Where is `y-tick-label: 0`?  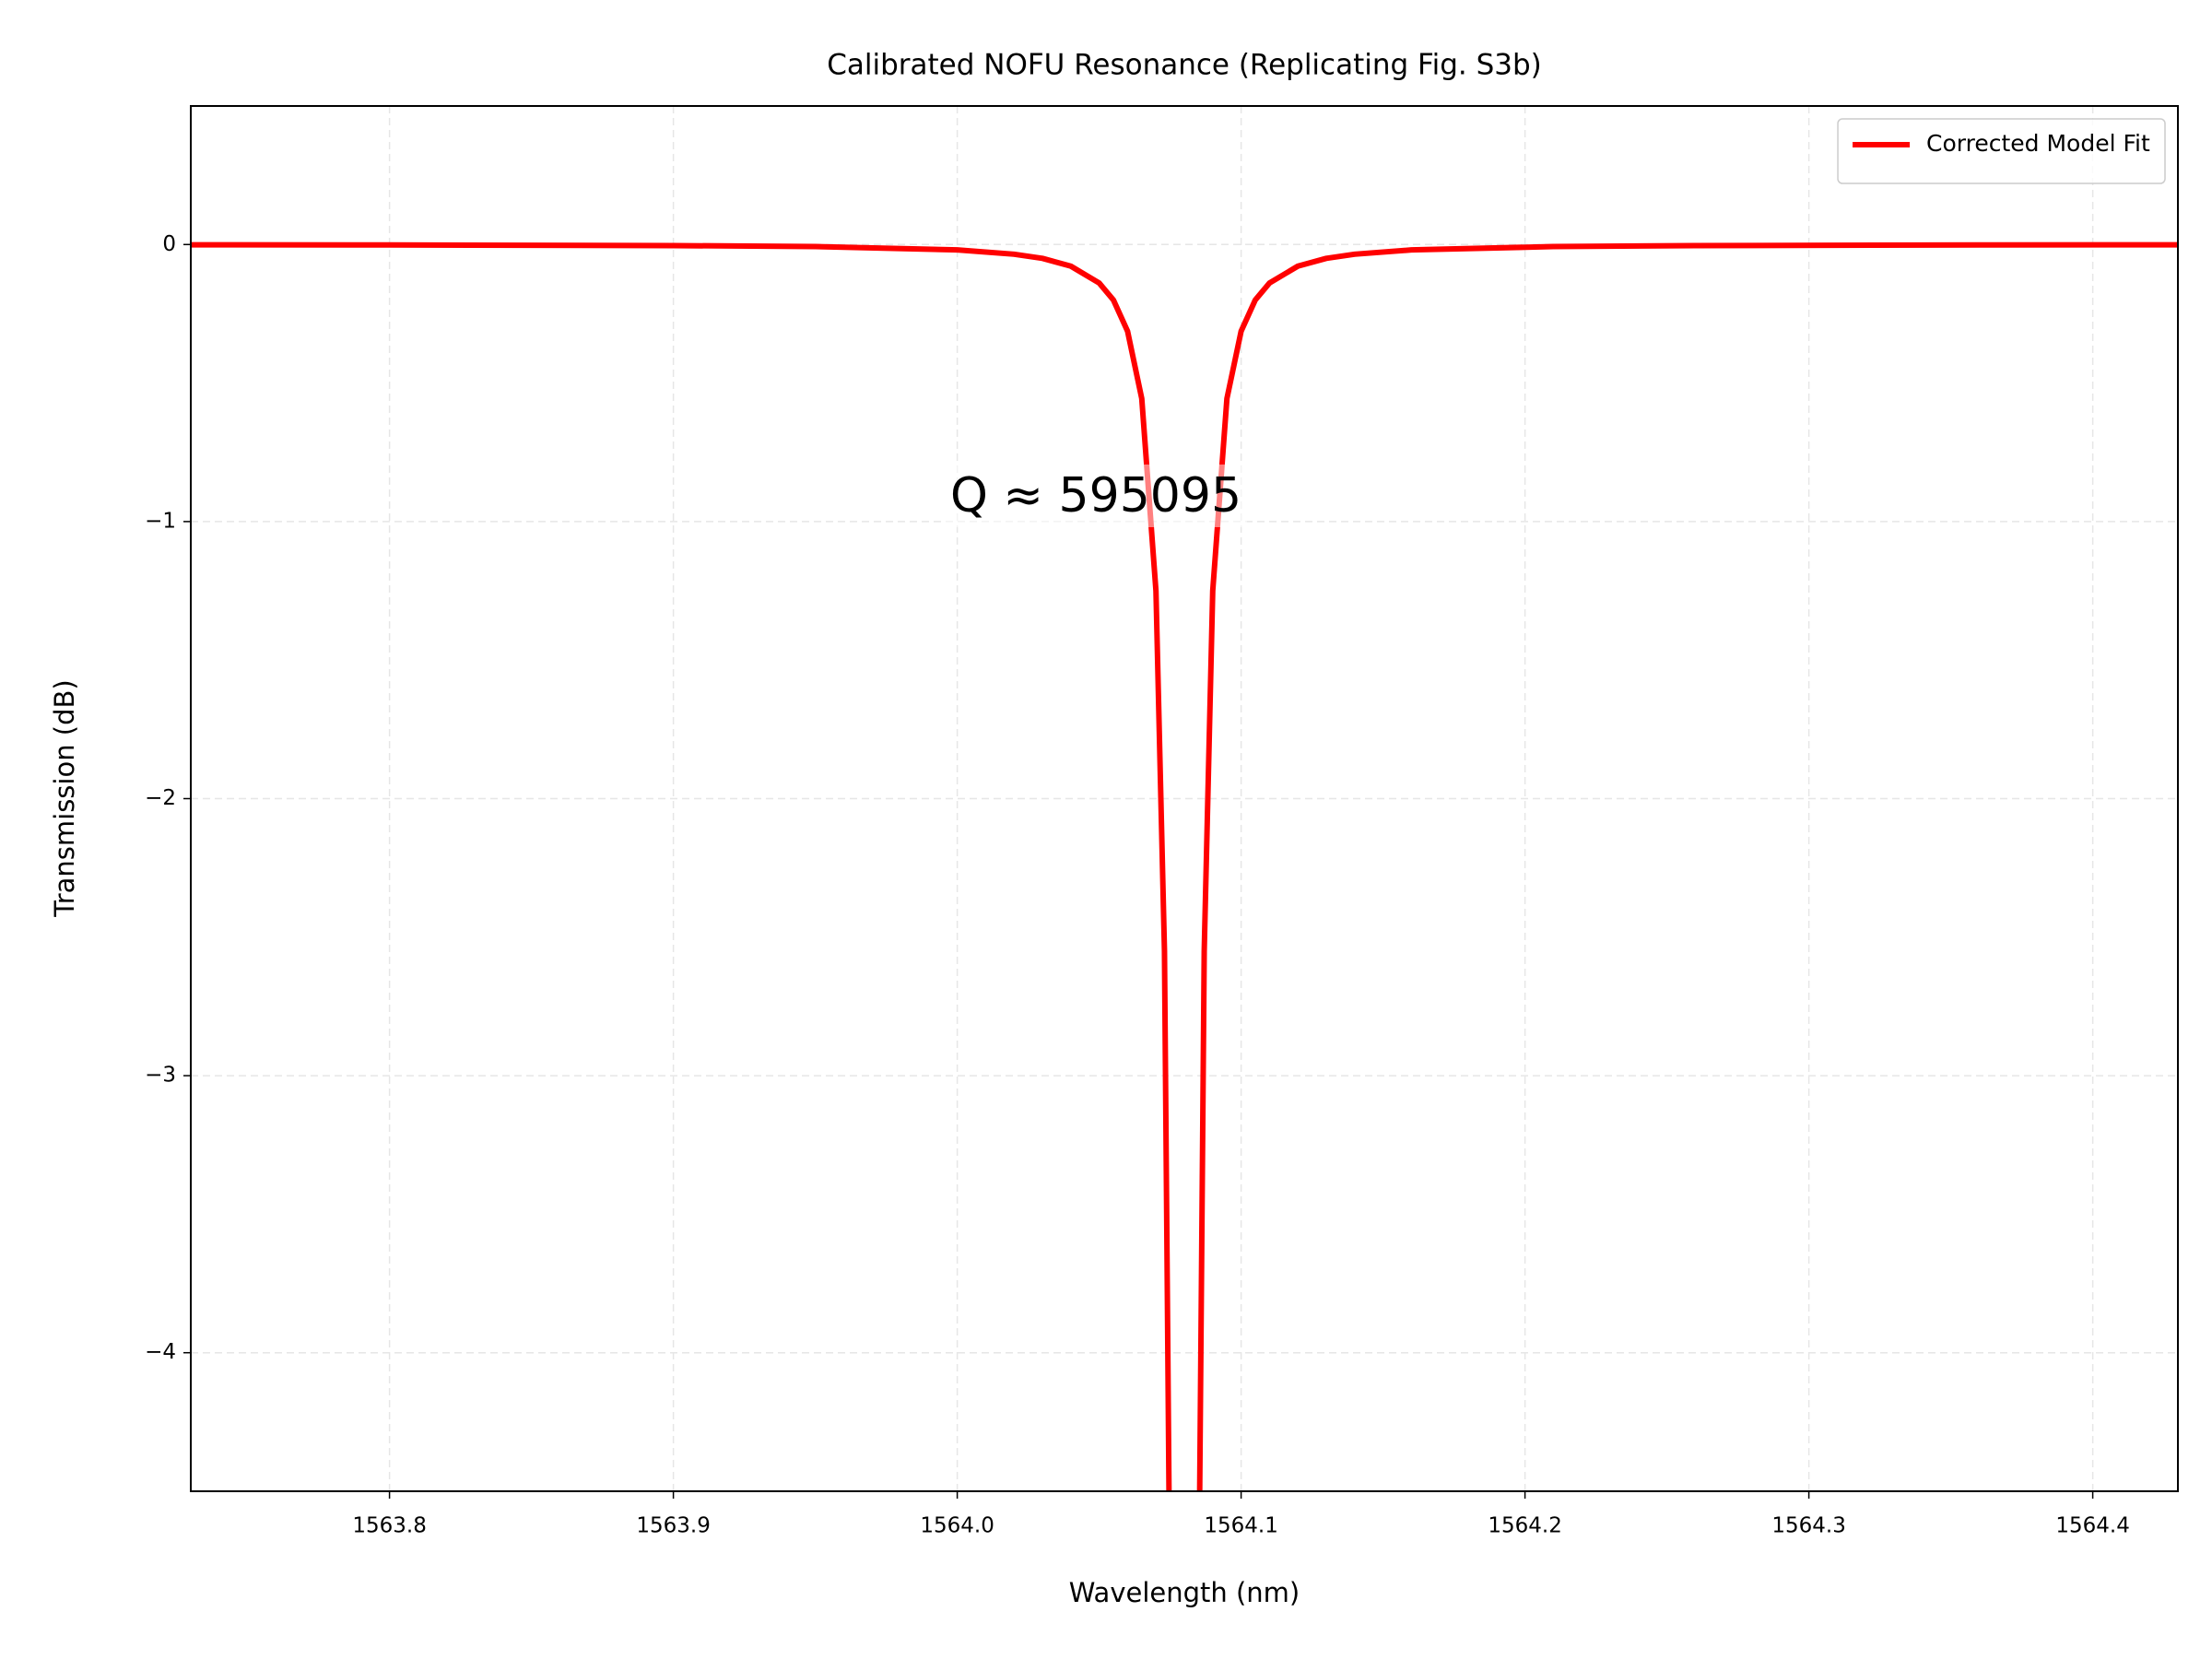
y-tick-label: 0 is located at coordinates (169, 244).